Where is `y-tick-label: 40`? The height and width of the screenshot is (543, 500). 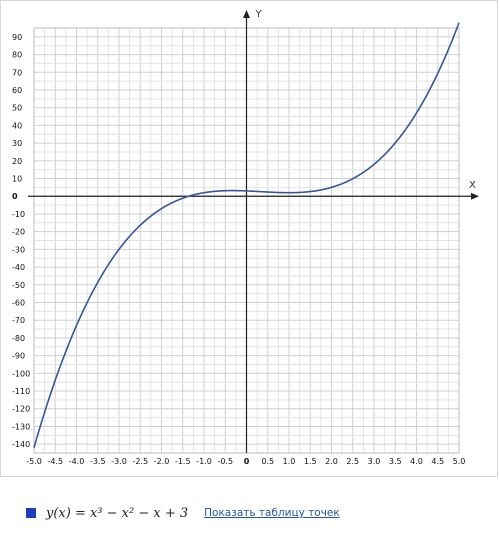
y-tick-label: 40 is located at coordinates (17, 125).